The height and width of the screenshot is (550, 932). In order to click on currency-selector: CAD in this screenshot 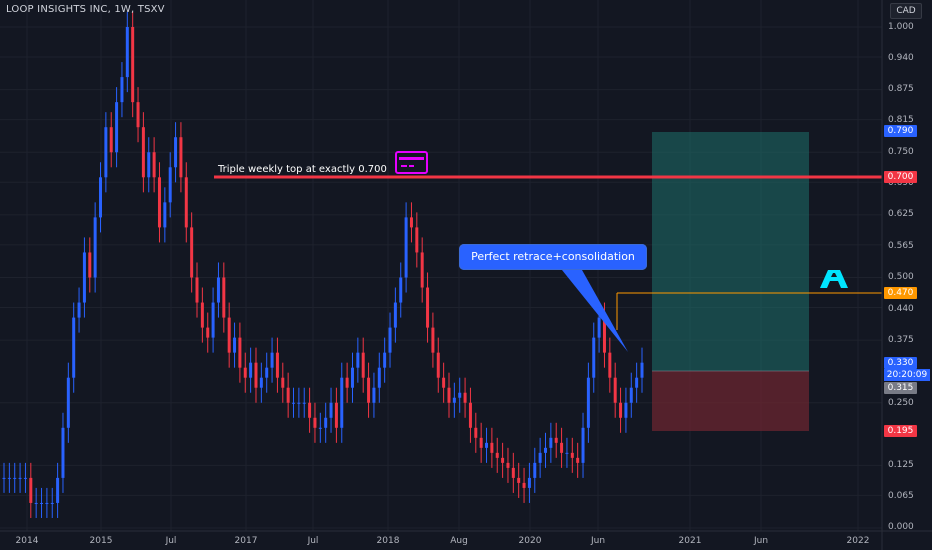, I will do `click(906, 11)`.